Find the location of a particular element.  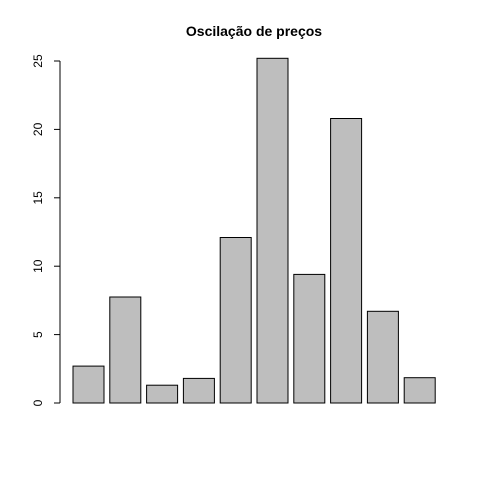

y-axis: 0 5 10 15 20 25 is located at coordinates (46, 230).